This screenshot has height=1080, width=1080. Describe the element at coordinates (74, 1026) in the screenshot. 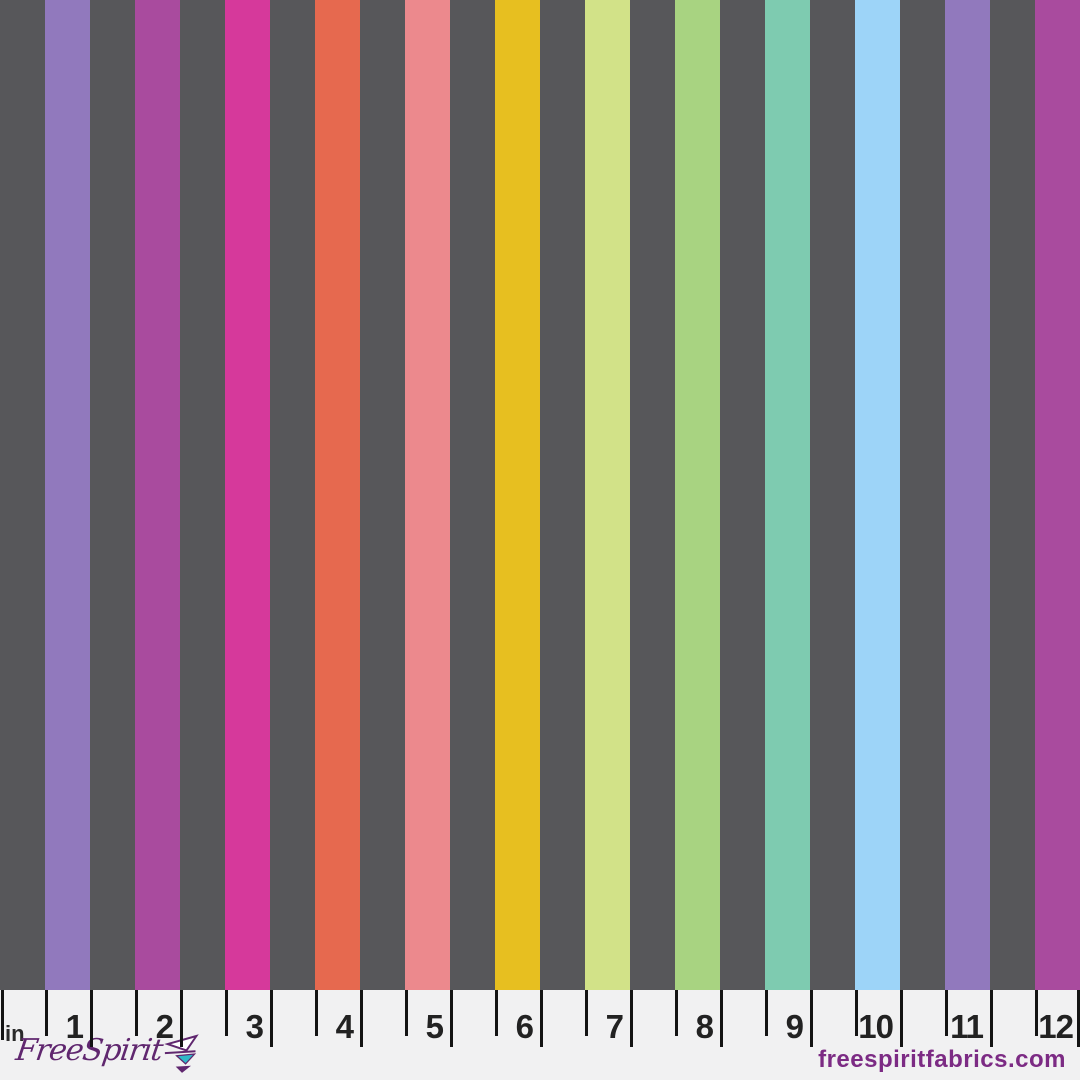

I see `ruler-number: 1` at that location.